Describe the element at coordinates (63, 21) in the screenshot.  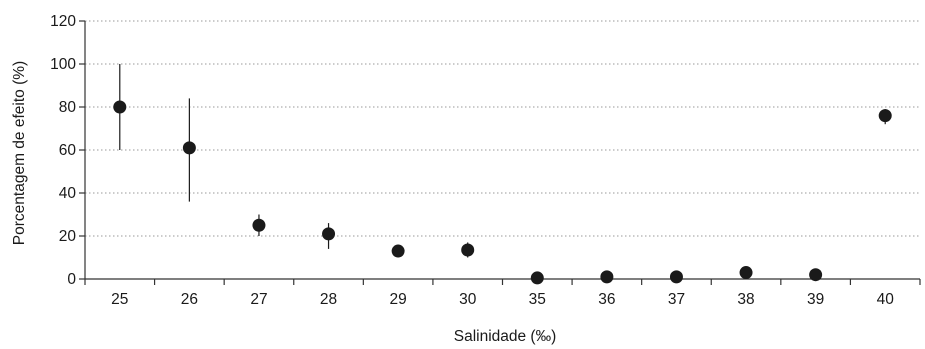
I see `y-tick-label: 120` at that location.